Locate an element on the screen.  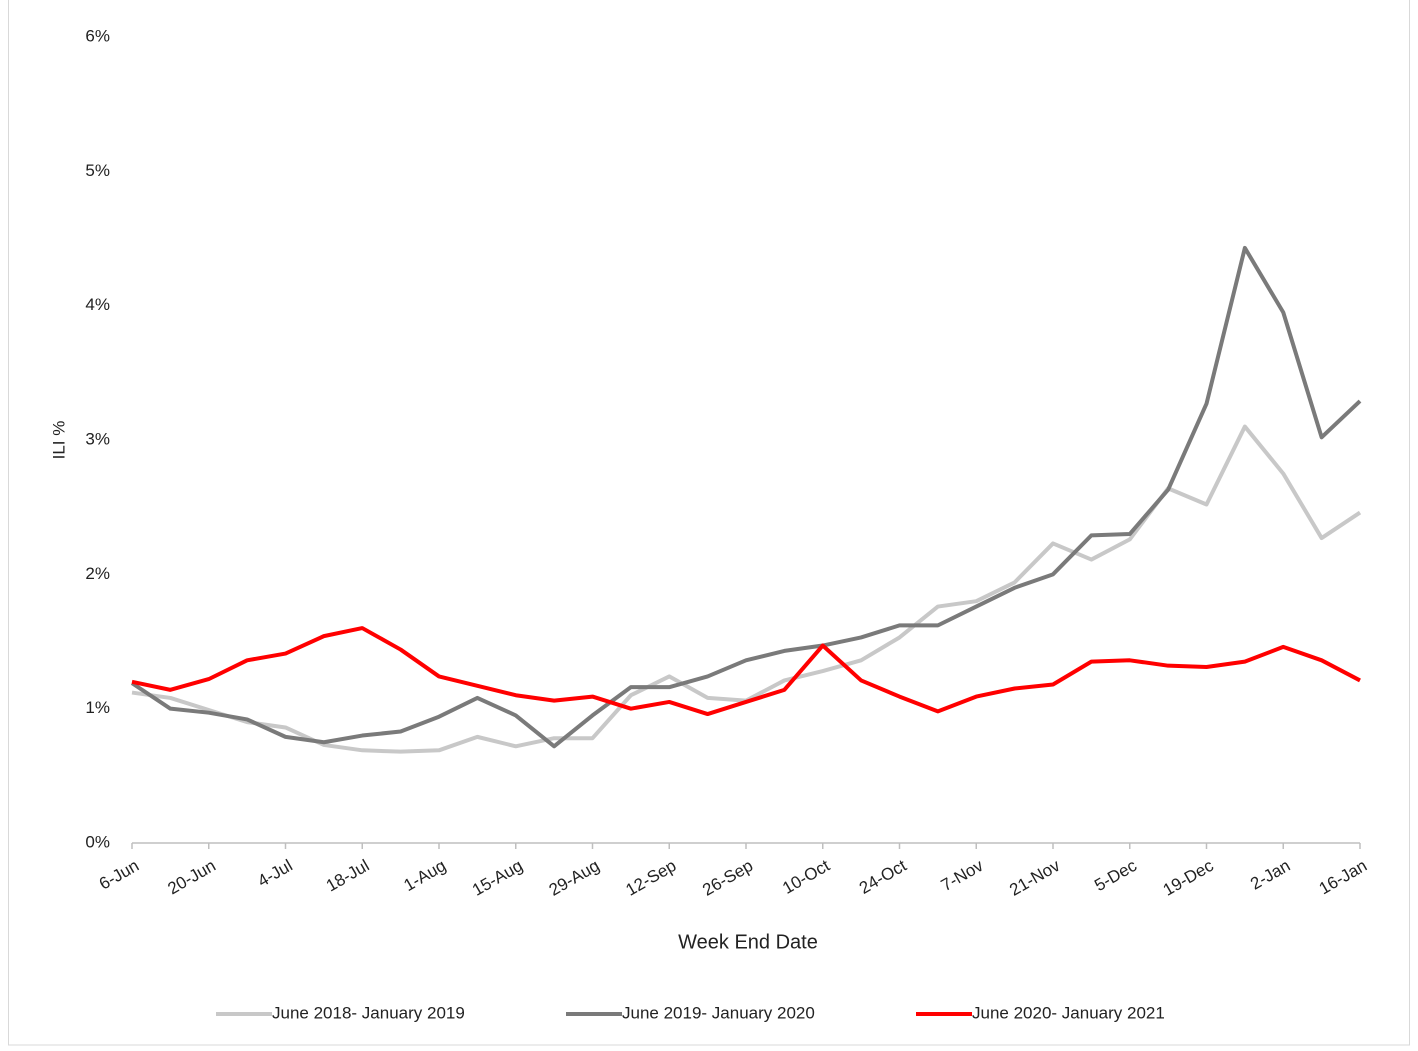
x-tick-label: 2-Jan is located at coordinates (1270, 875).